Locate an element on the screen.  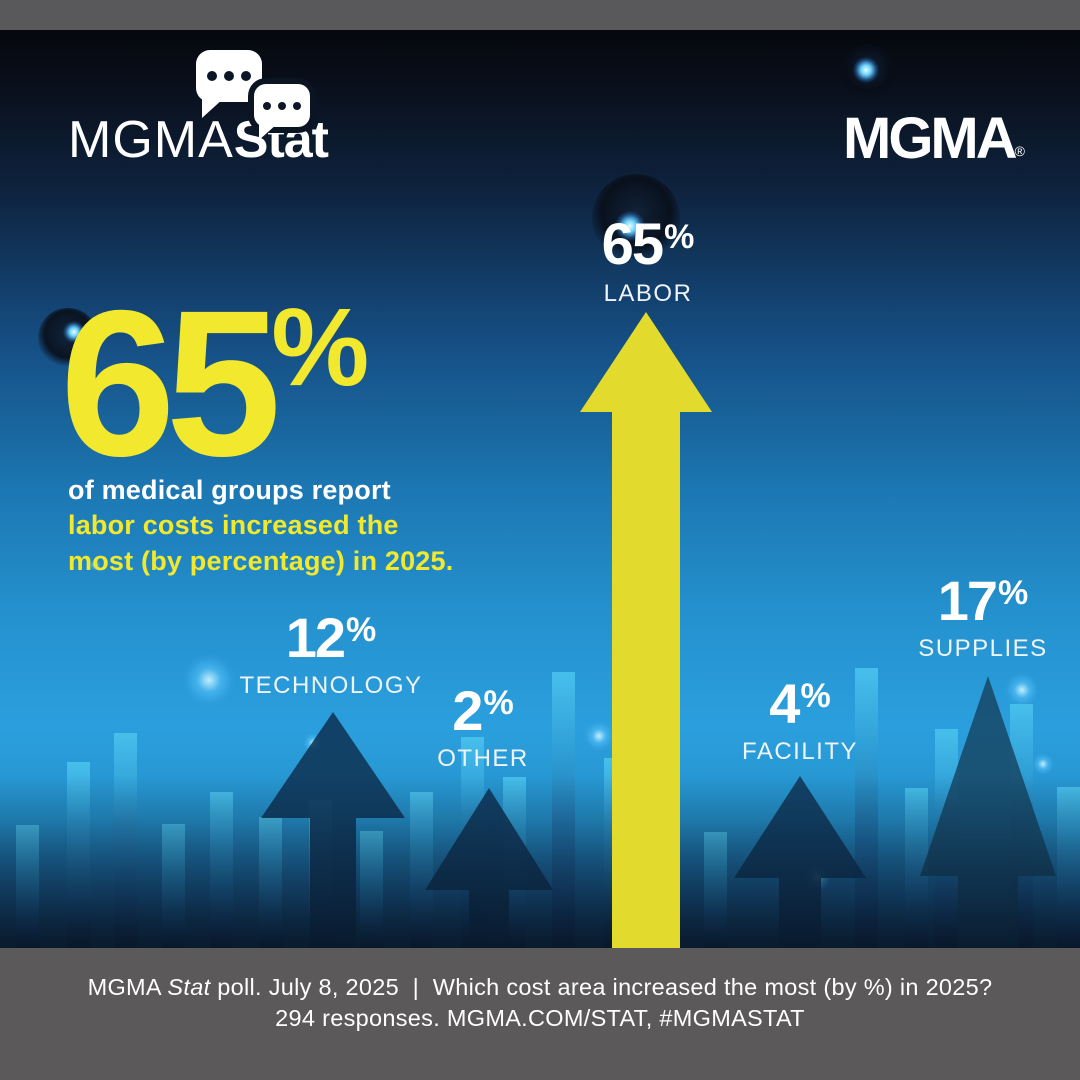
hero-statistic: 65% is located at coordinates (214, 384).